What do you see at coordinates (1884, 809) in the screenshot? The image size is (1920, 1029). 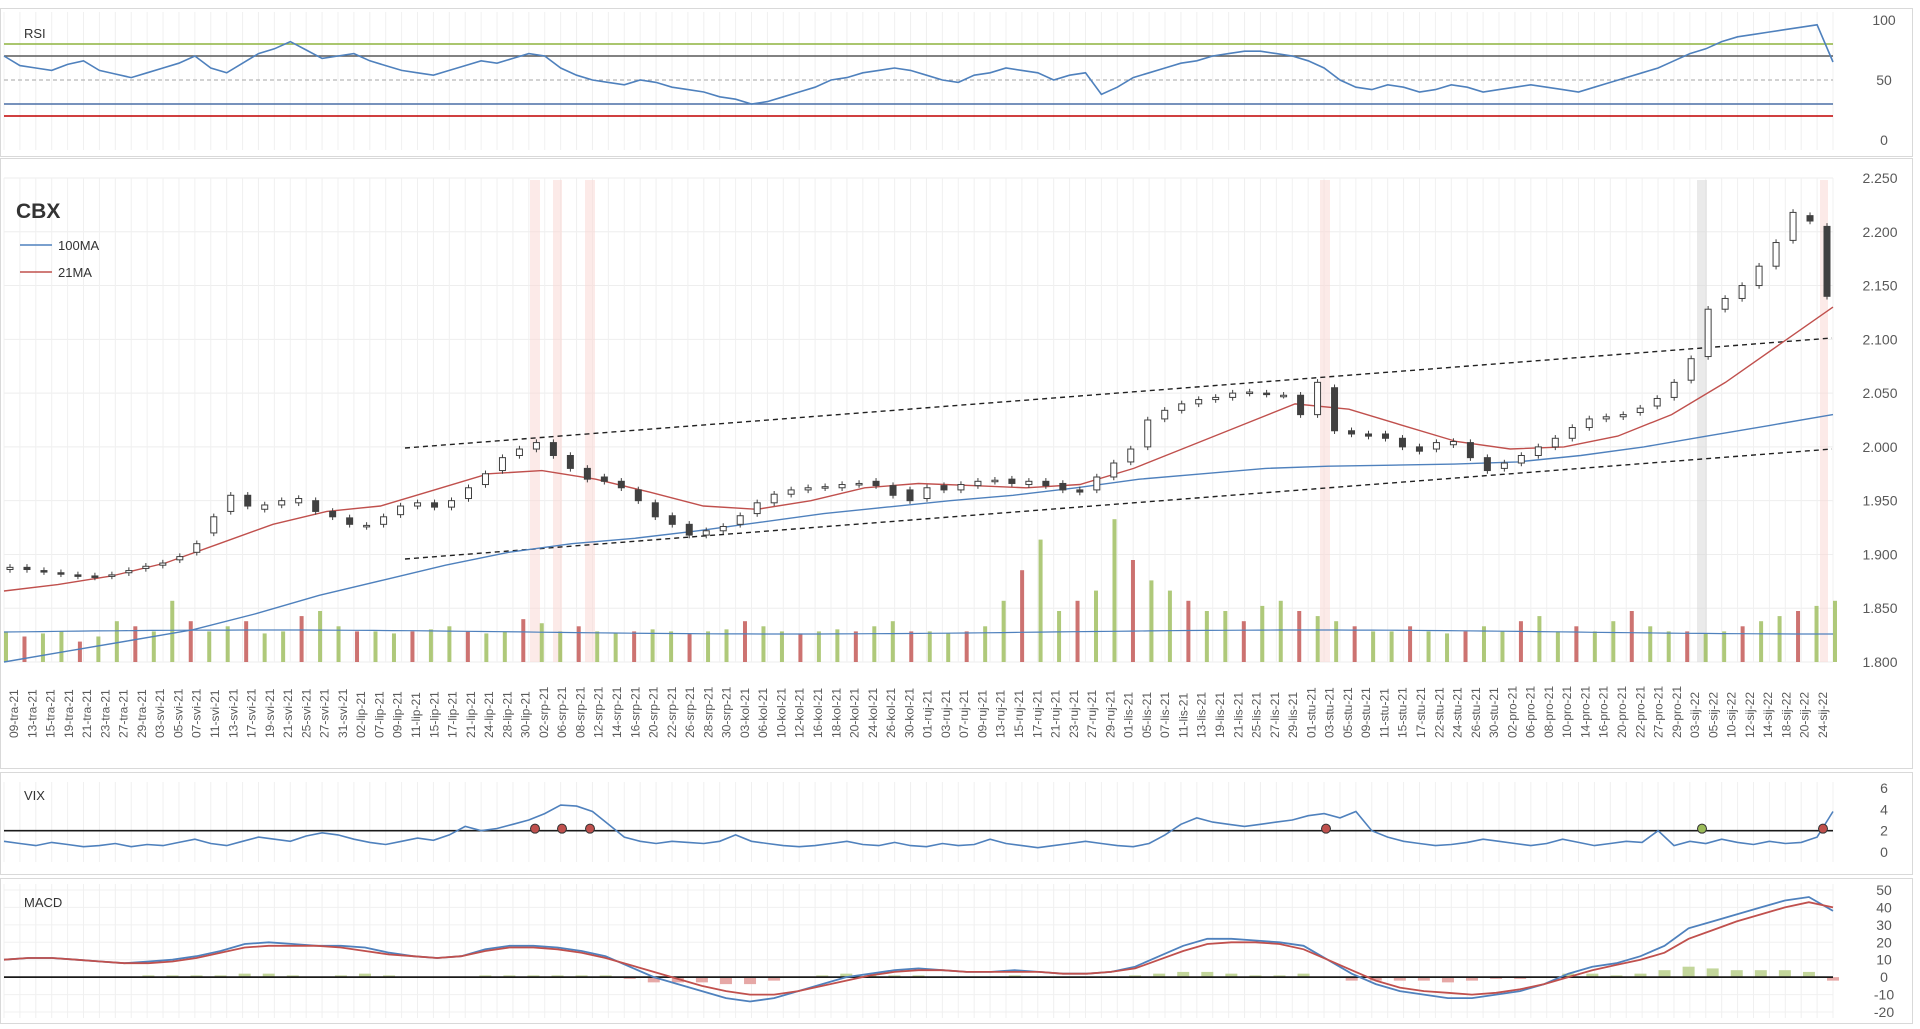 I see `vix-tick-label: 4` at bounding box center [1884, 809].